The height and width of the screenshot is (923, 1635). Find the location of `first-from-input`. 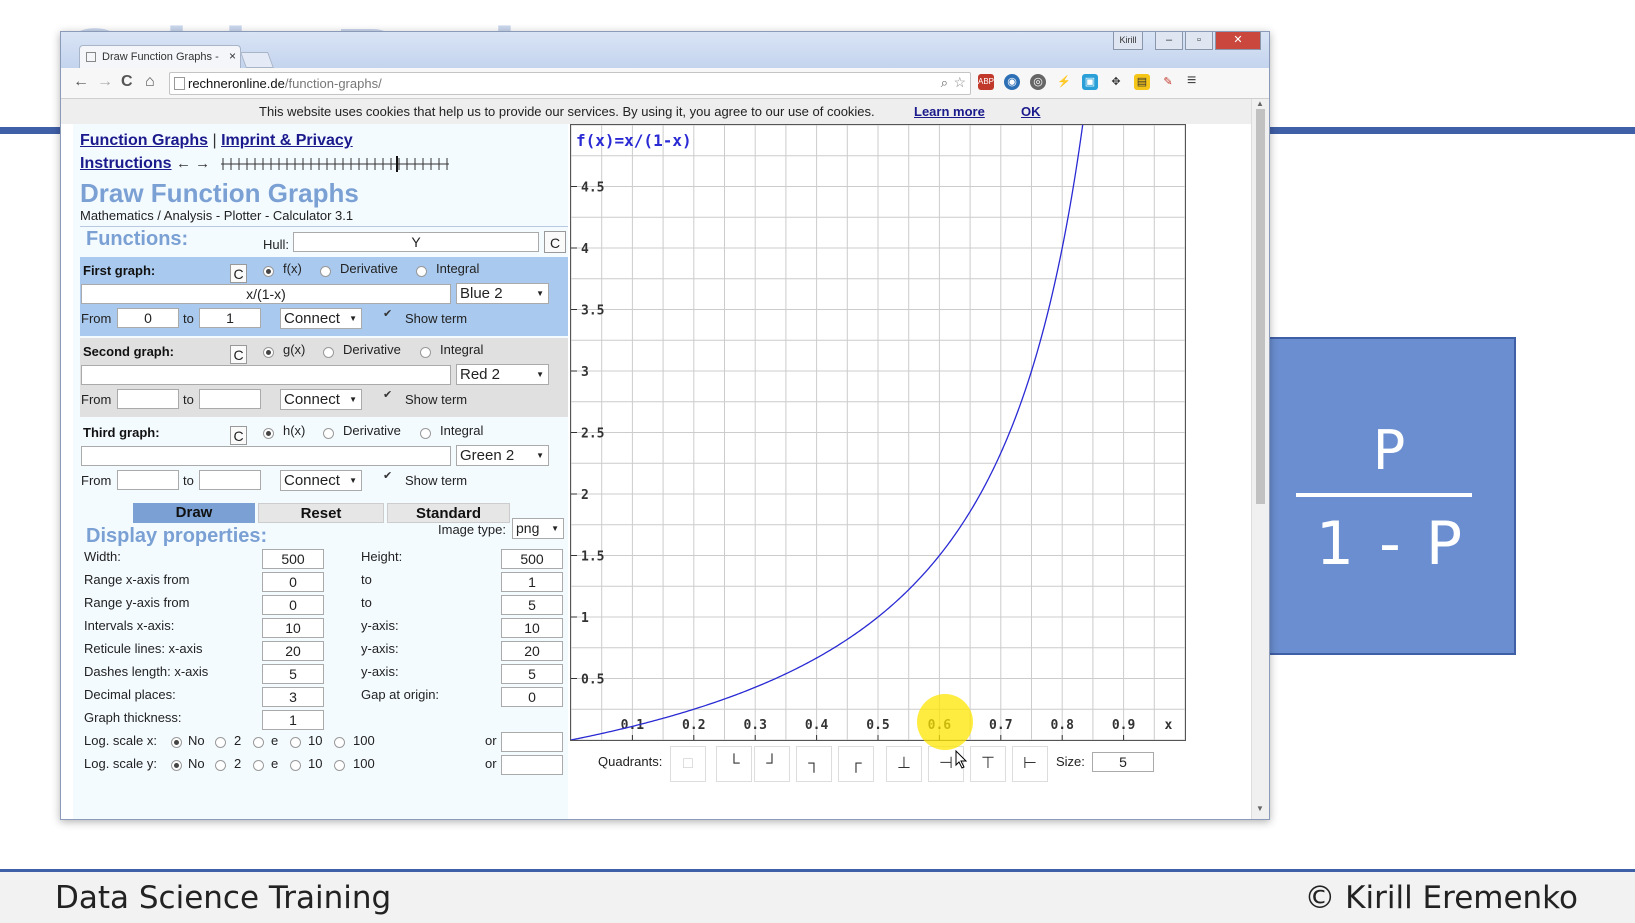

first-from-input is located at coordinates (148, 318).